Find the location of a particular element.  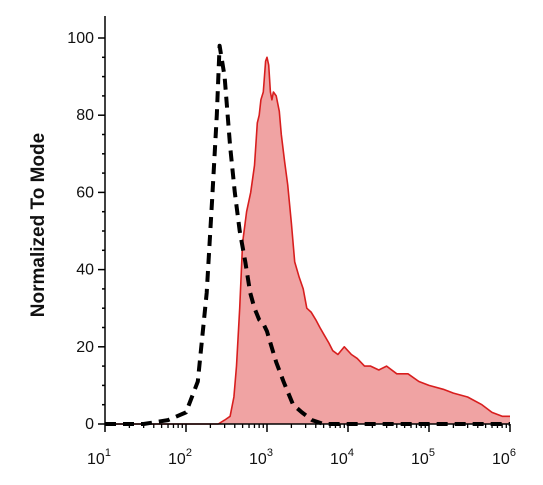

y-tick-label: 0 is located at coordinates (89, 424).